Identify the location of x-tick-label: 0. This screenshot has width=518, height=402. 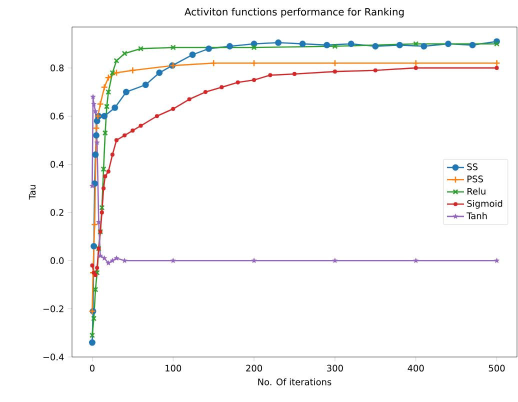
(92, 368).